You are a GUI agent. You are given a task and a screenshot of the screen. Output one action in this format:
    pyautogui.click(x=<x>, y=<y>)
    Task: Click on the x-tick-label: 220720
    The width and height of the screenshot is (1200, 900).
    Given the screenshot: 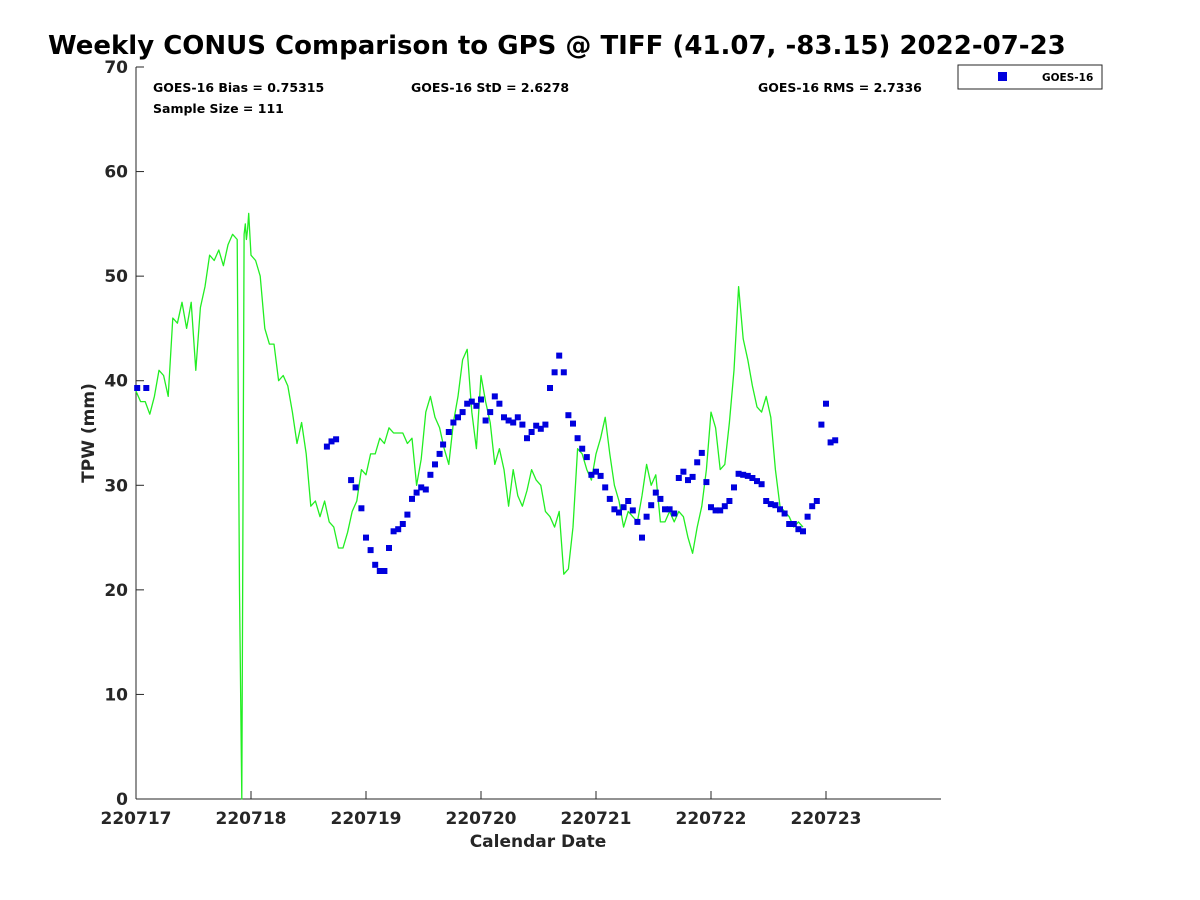 What is the action you would take?
    pyautogui.click(x=481, y=819)
    